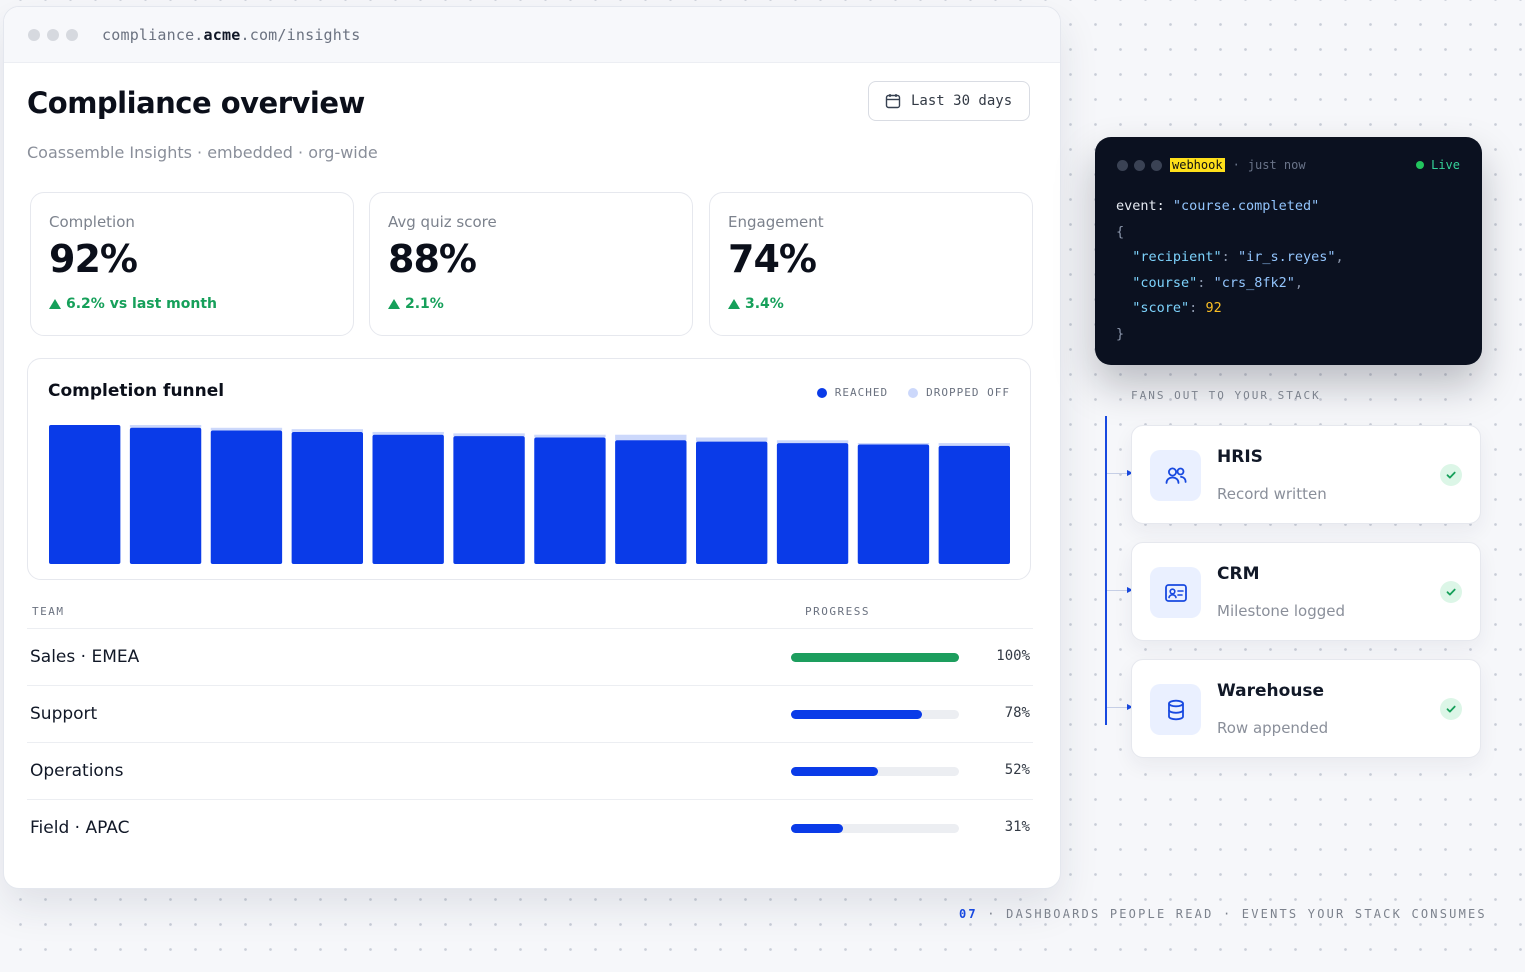 The height and width of the screenshot is (972, 1525). What do you see at coordinates (136, 391) in the screenshot?
I see `funnel-title: Completion funnel` at bounding box center [136, 391].